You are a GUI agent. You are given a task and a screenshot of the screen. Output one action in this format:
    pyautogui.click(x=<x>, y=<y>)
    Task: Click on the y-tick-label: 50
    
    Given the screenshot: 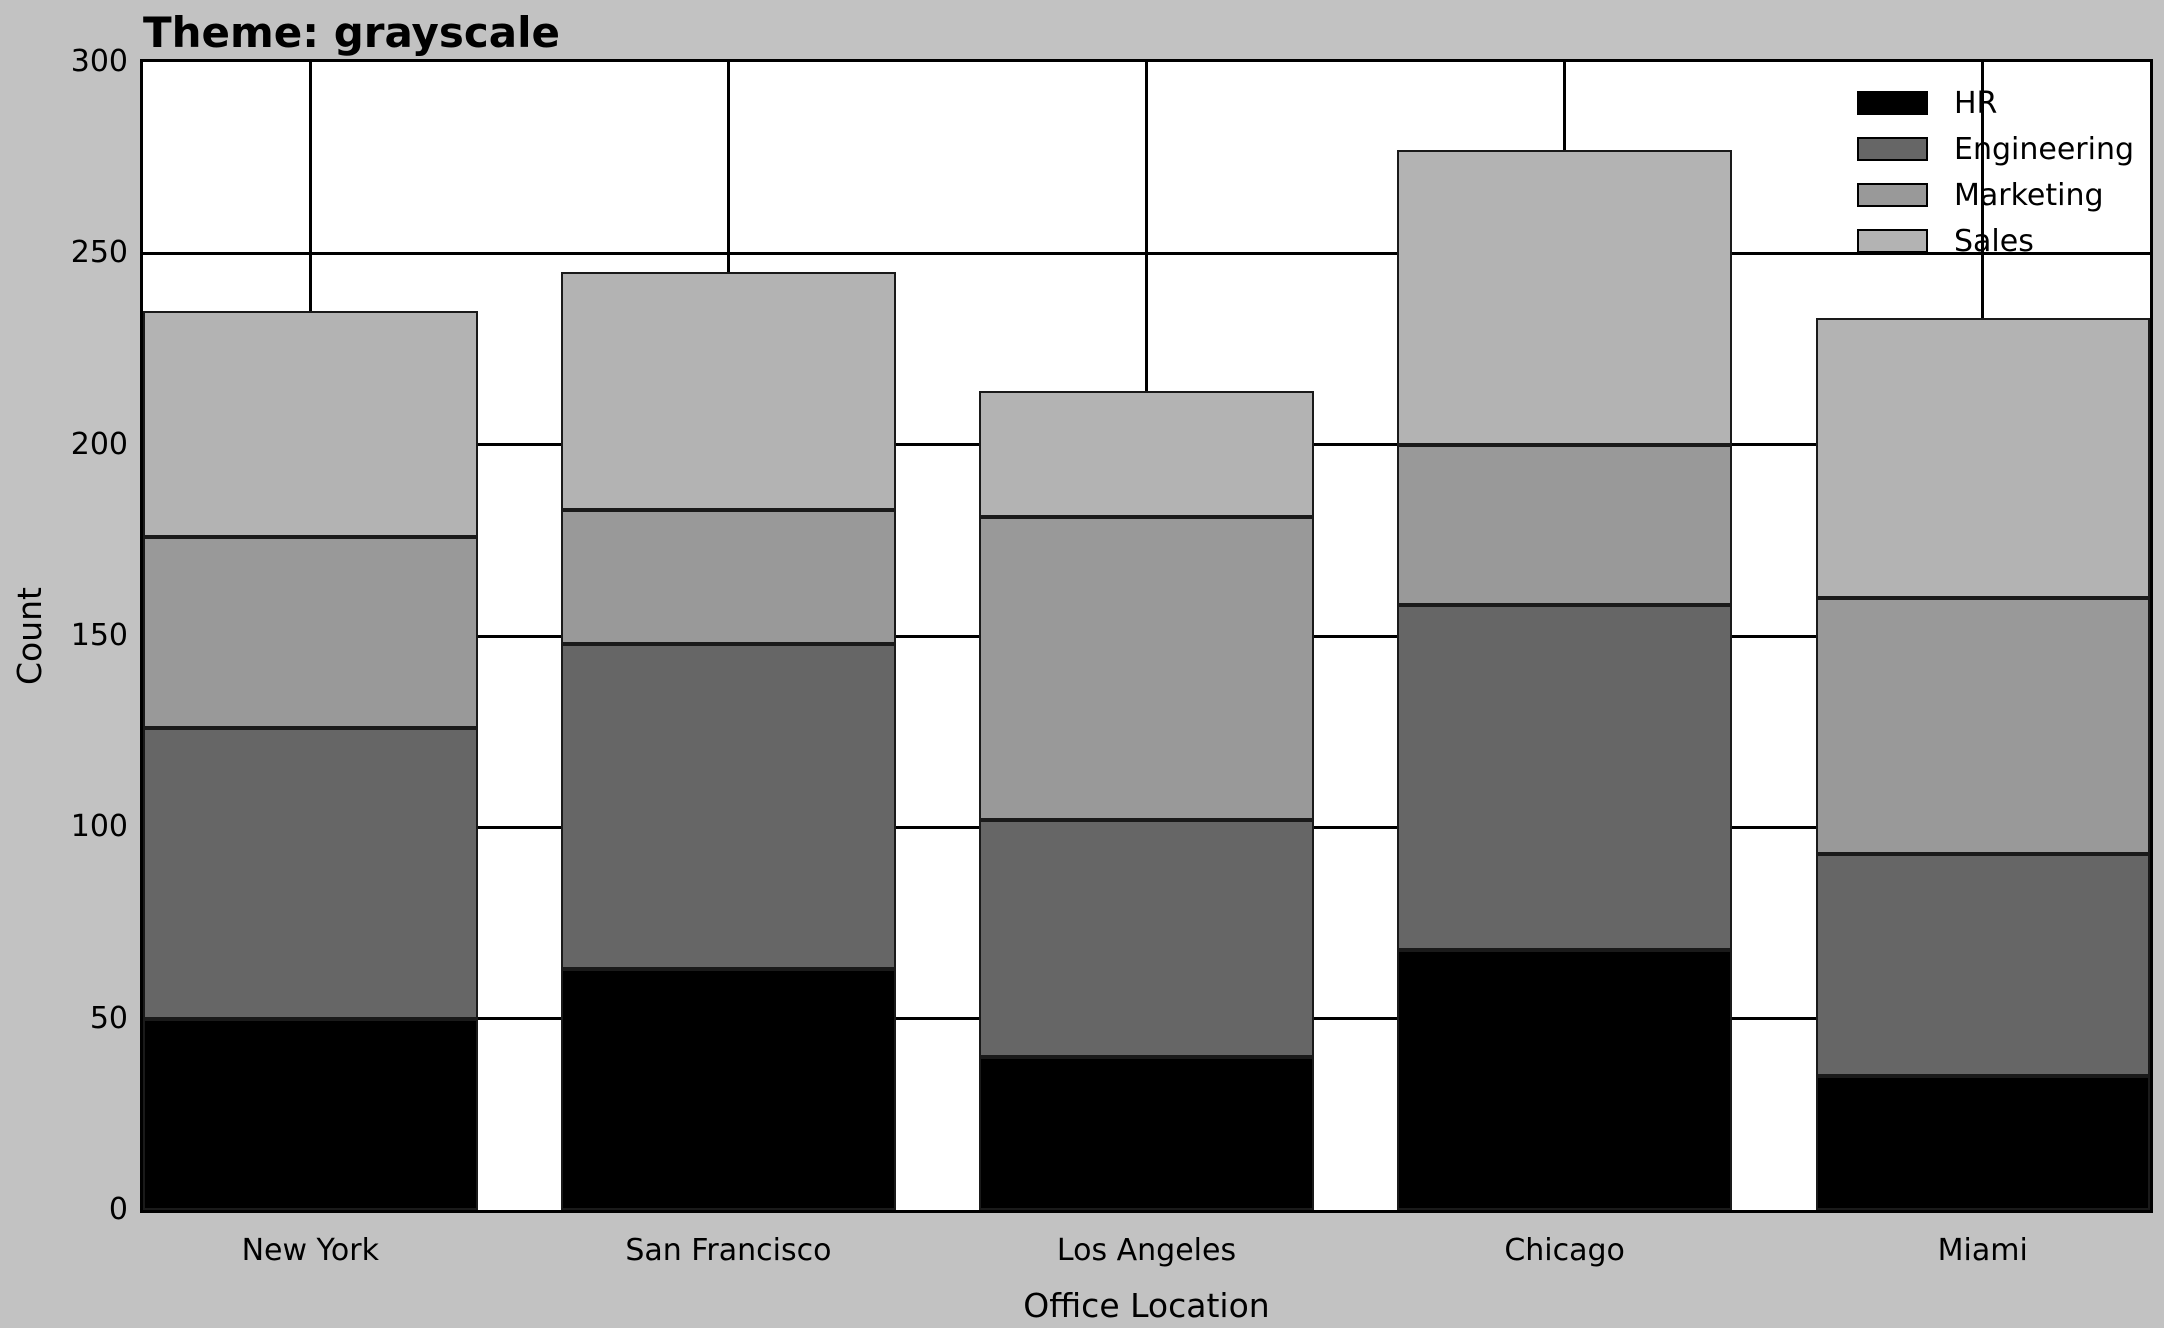 What is the action you would take?
    pyautogui.click(x=108, y=1018)
    